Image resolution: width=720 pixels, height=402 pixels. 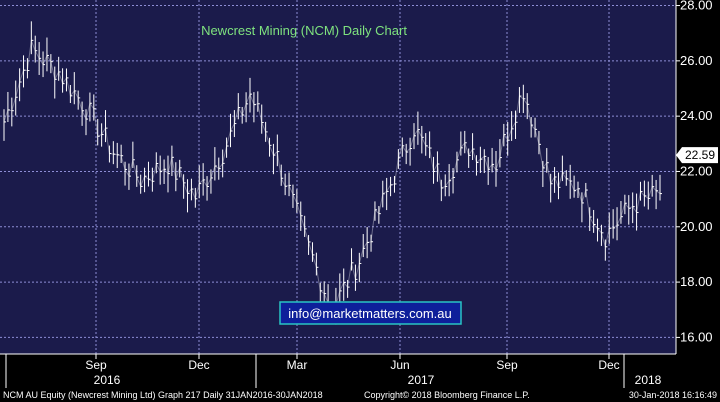 I want to click on y-tick-label: 24.00, so click(x=696, y=115).